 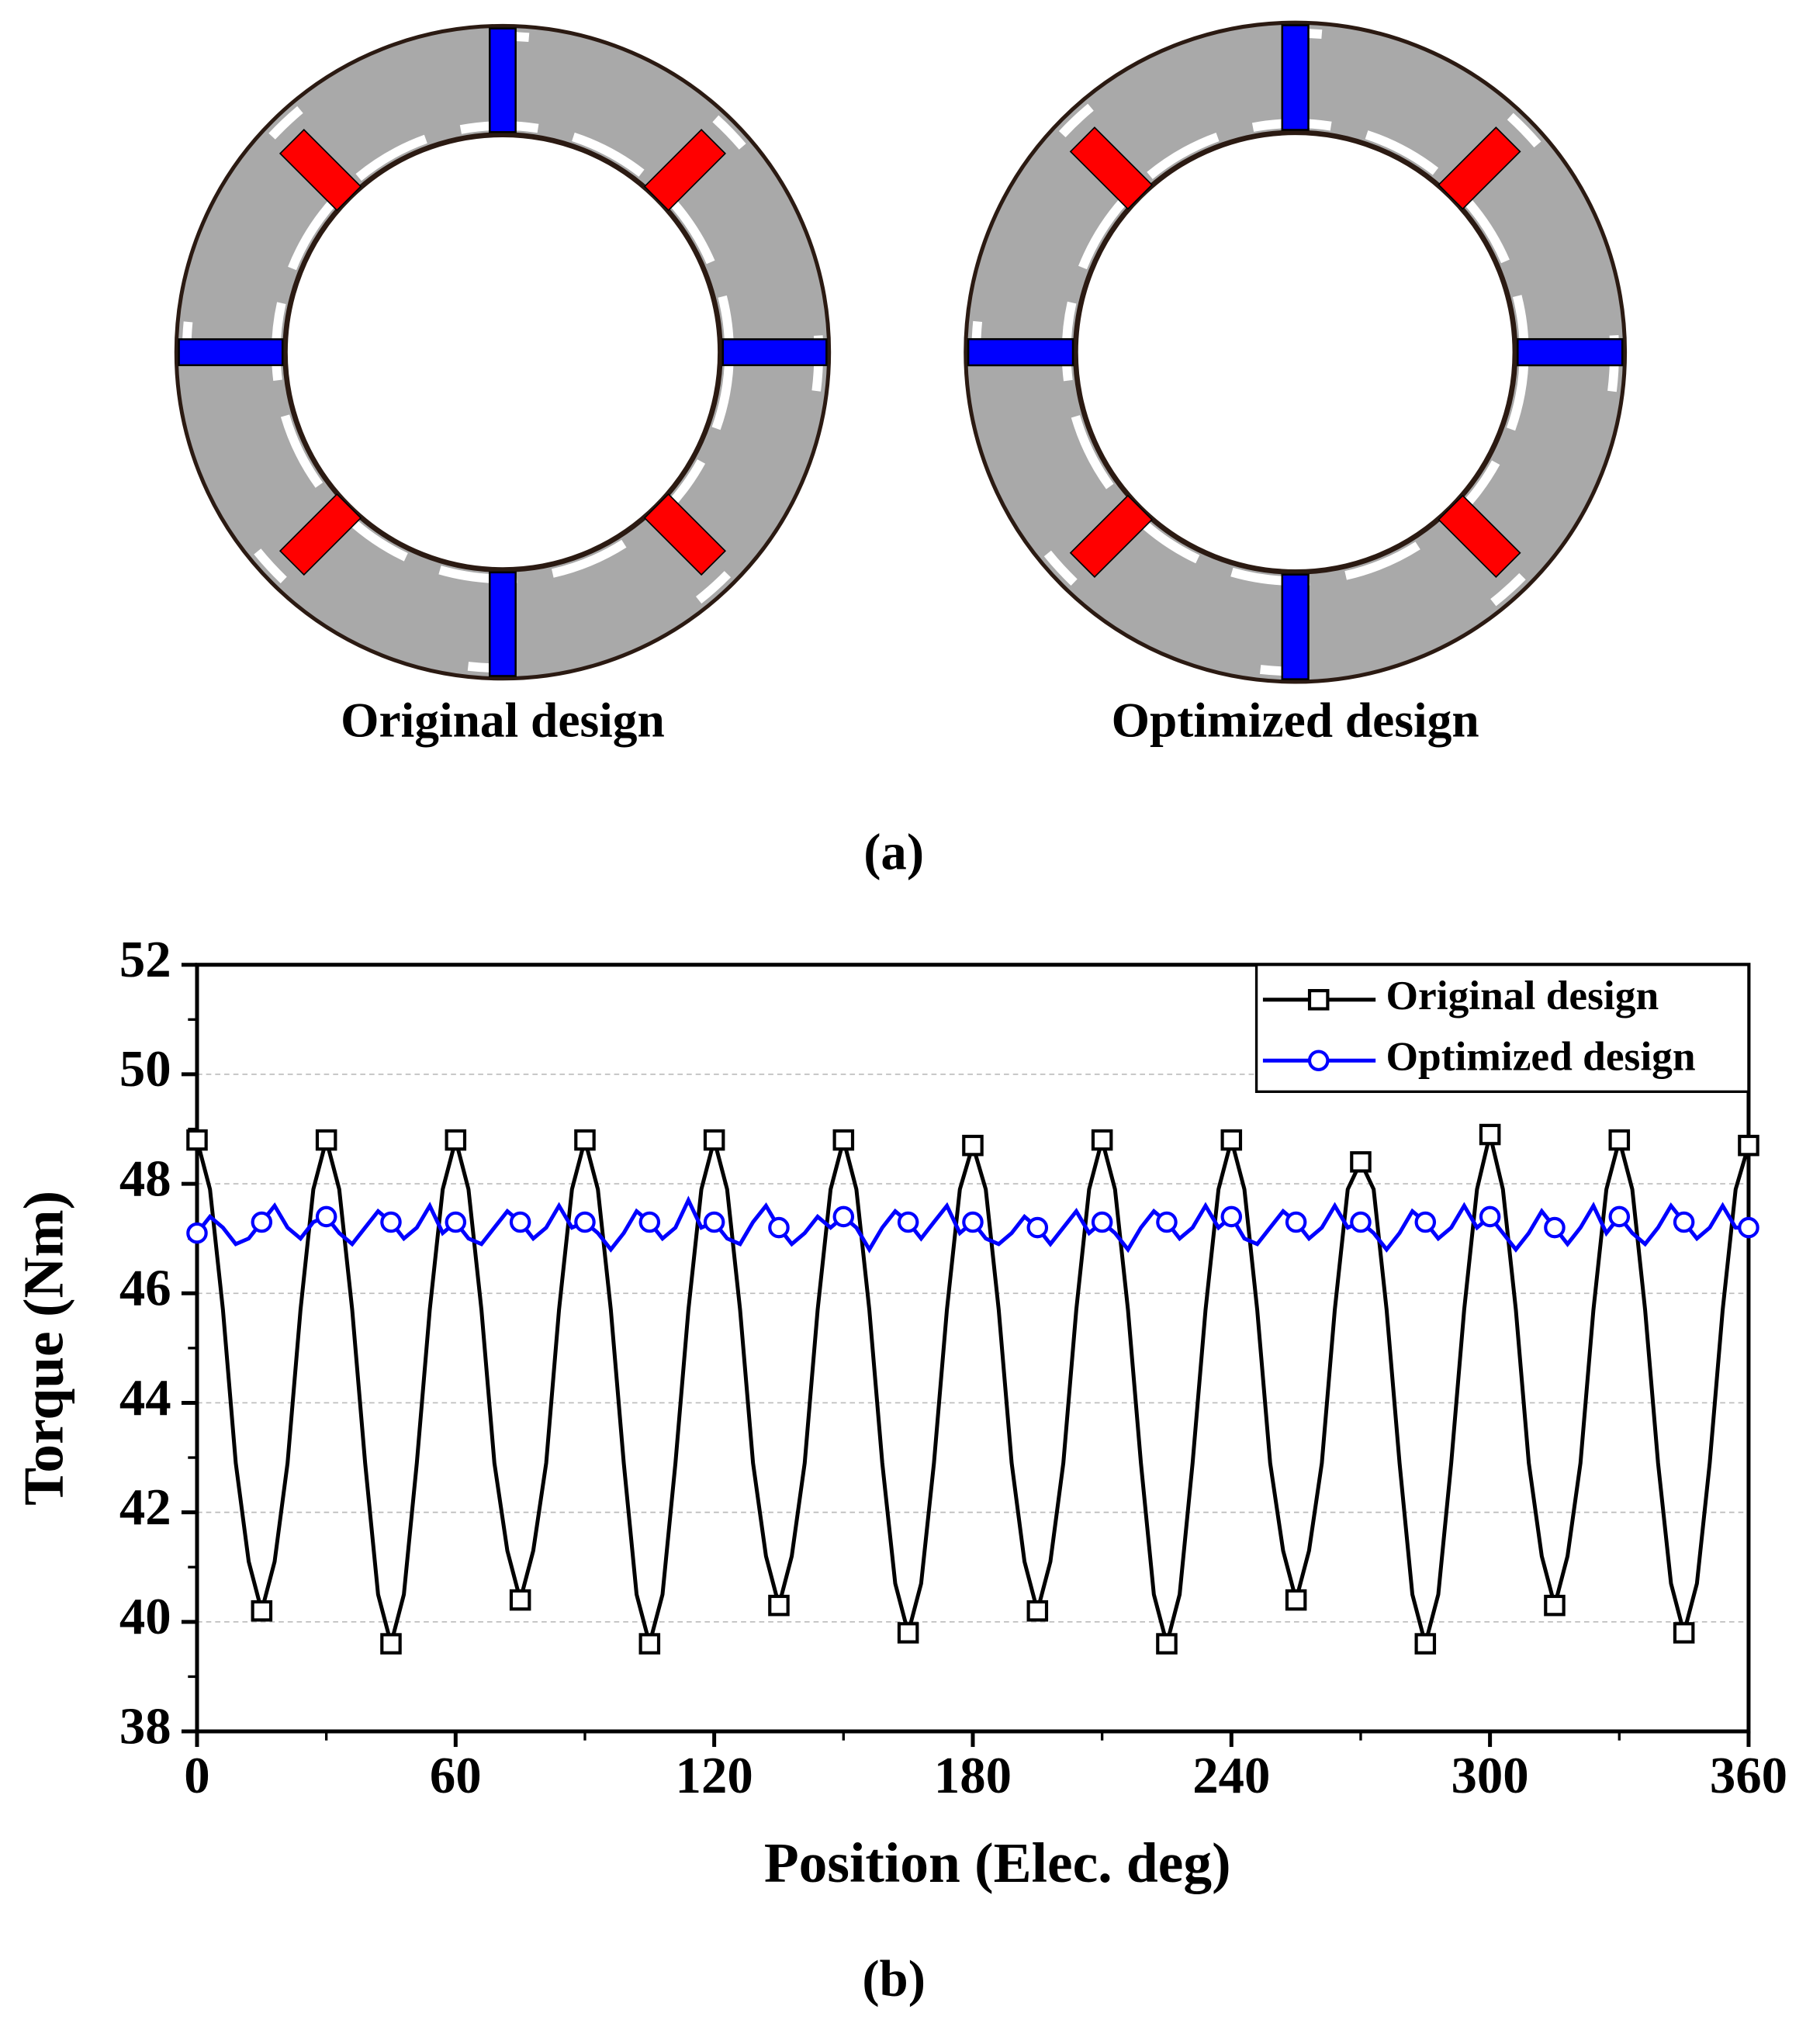 What do you see at coordinates (1295, 352) in the screenshot?
I see `optimized-motor` at bounding box center [1295, 352].